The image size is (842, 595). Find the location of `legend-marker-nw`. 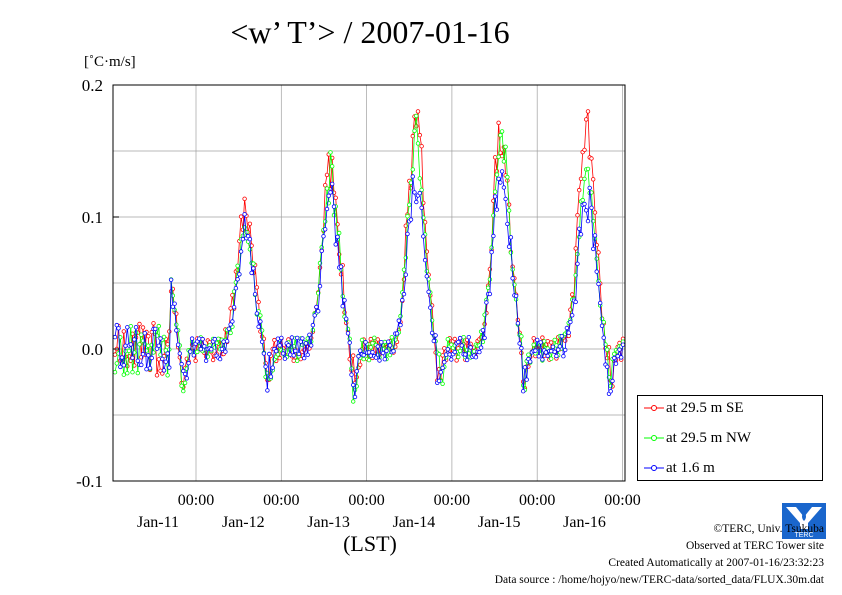

legend-marker-nw is located at coordinates (654, 438).